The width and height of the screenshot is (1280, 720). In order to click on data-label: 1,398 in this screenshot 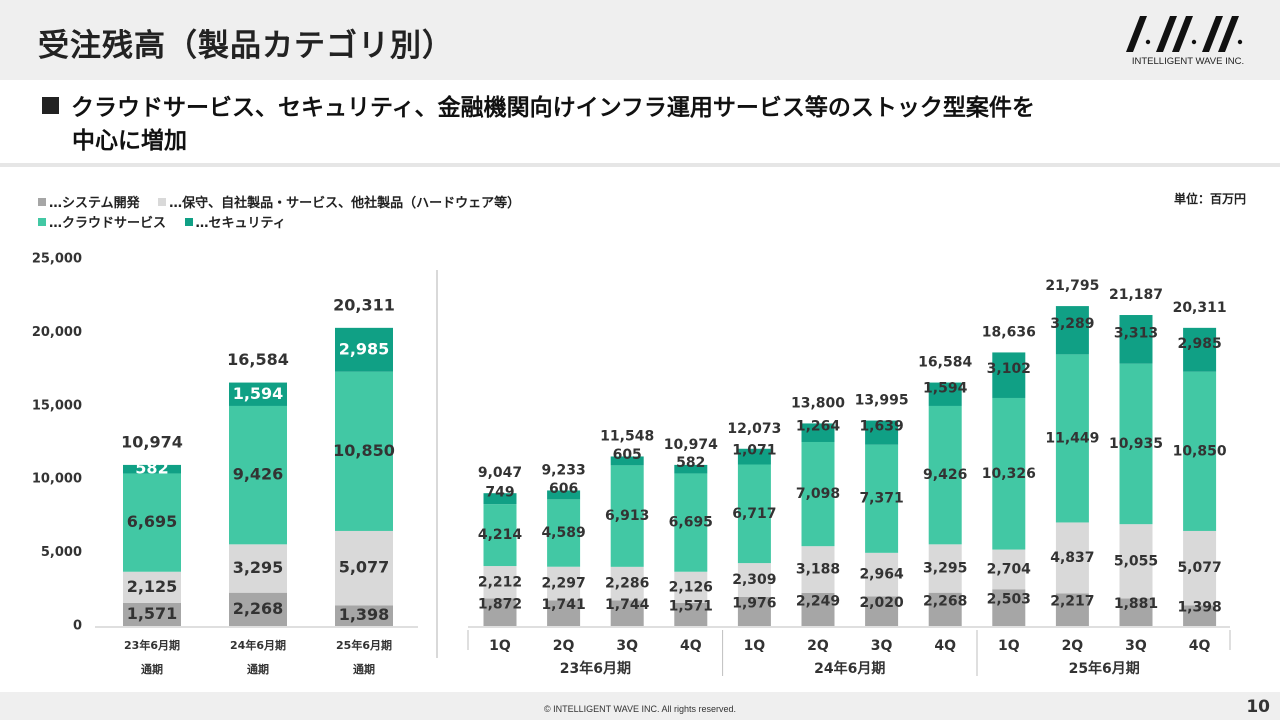, I will do `click(364, 614)`.